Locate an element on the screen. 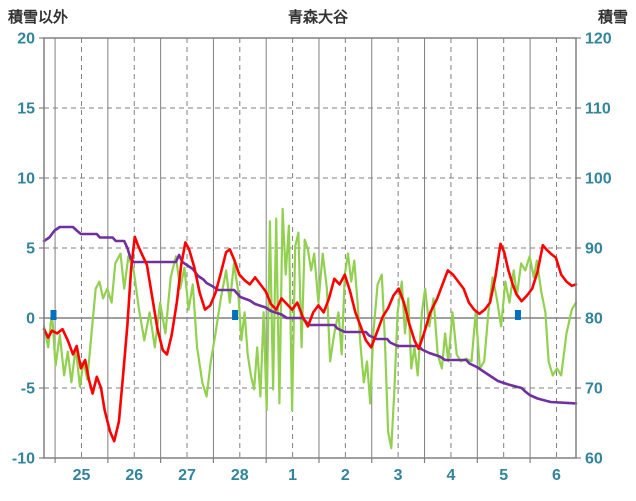  x-axis-label: 27 is located at coordinates (187, 475).